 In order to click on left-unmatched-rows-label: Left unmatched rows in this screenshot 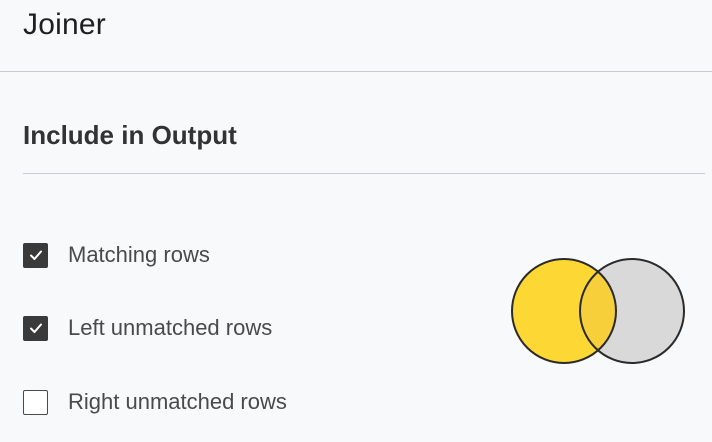, I will do `click(170, 327)`.